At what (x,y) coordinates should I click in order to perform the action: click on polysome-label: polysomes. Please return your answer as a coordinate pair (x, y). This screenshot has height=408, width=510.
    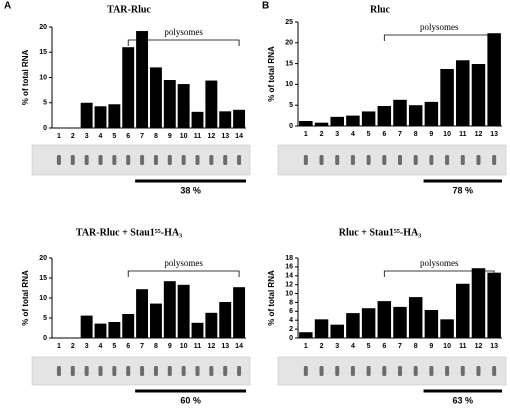
    Looking at the image, I should click on (439, 263).